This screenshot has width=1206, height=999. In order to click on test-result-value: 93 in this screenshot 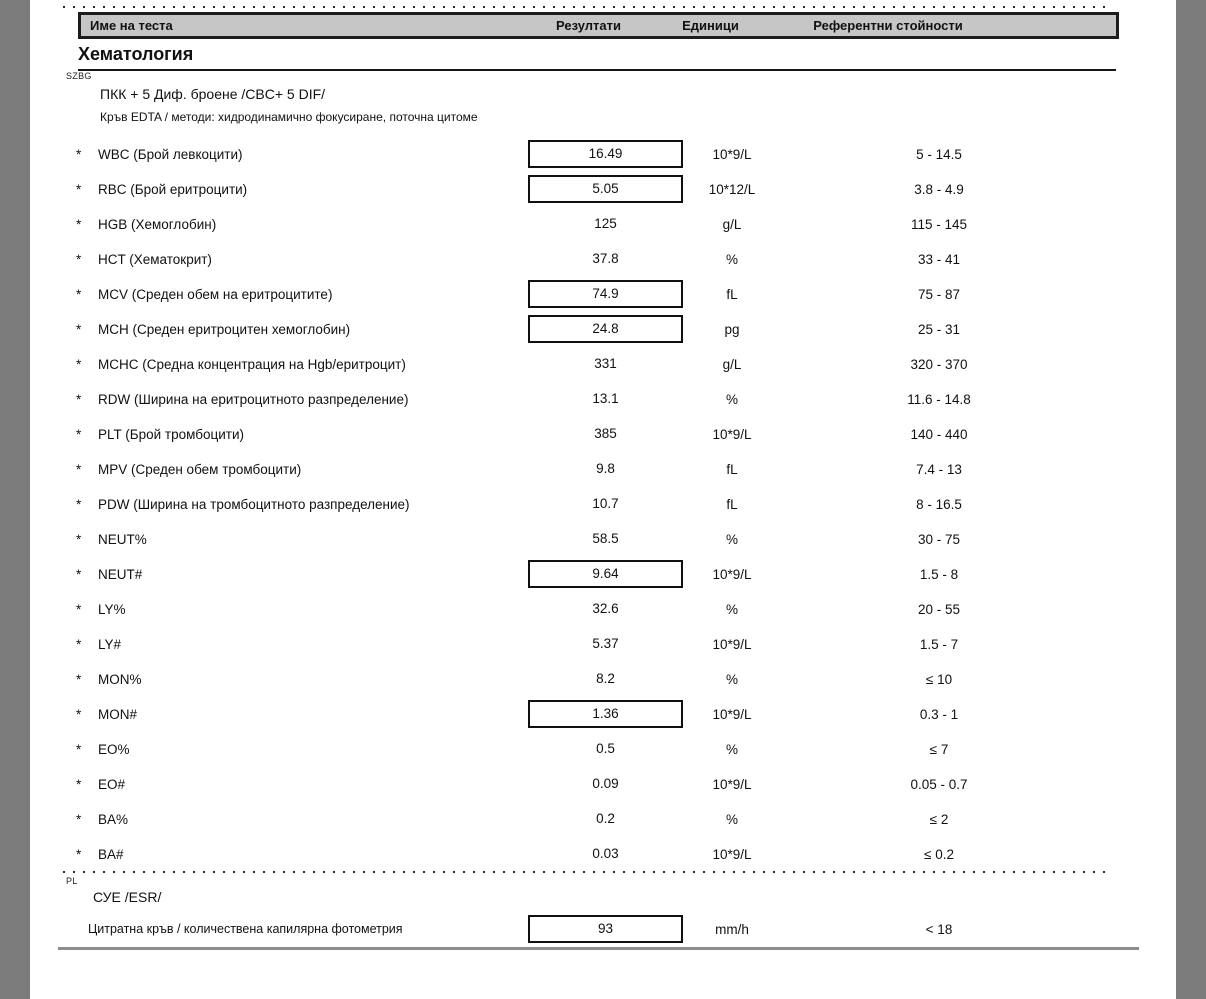, I will do `click(605, 929)`.